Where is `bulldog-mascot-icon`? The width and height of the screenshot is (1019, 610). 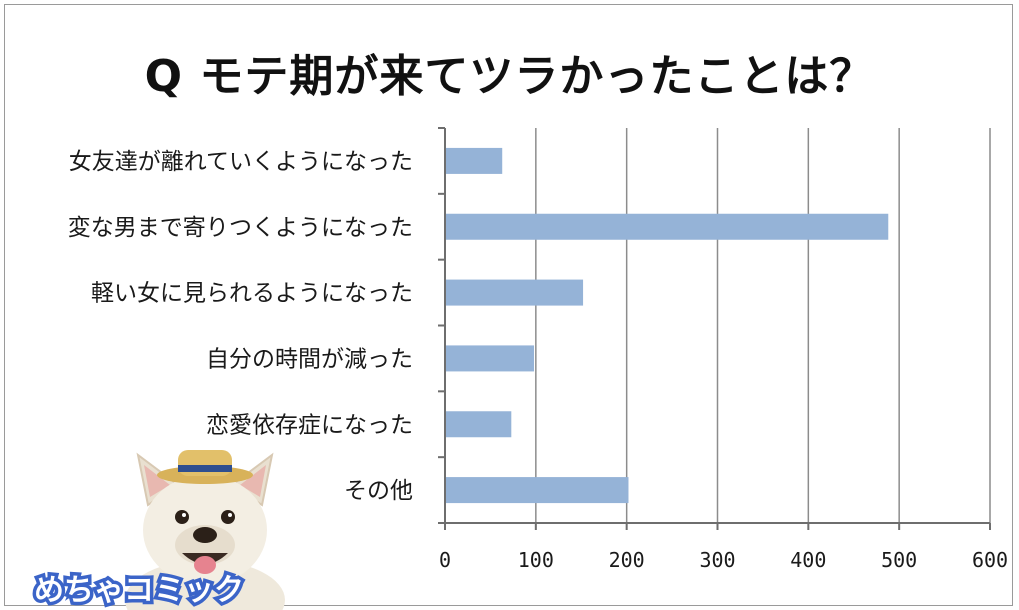 bulldog-mascot-icon is located at coordinates (205, 530).